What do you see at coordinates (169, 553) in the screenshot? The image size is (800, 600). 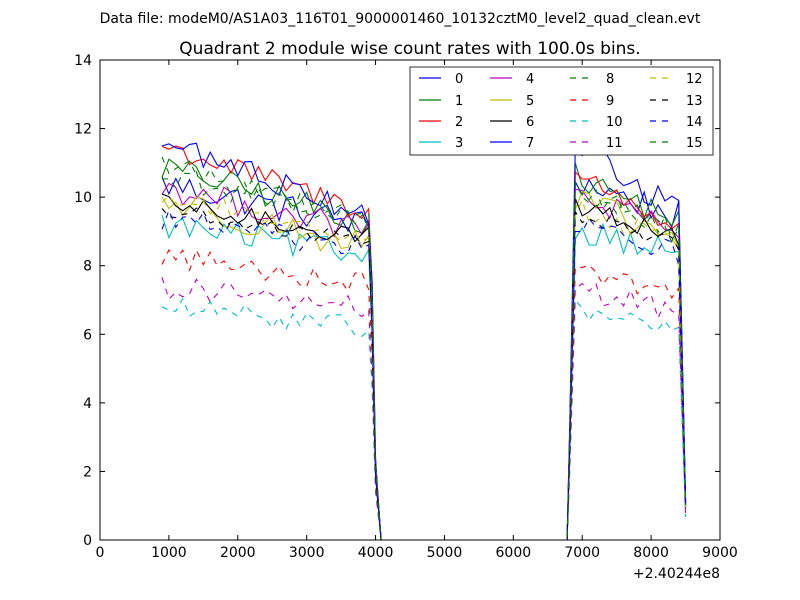 I see `x-tick-label: 1000` at bounding box center [169, 553].